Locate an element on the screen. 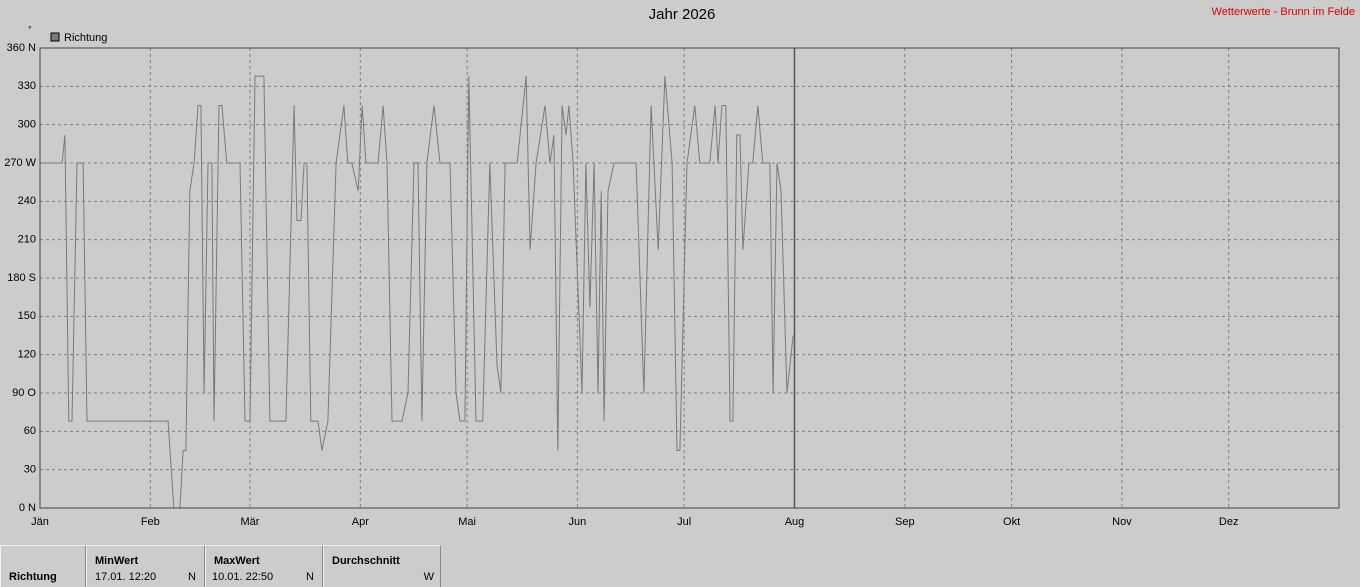 The width and height of the screenshot is (1360, 587). y-tick-label: 60 is located at coordinates (30, 431).